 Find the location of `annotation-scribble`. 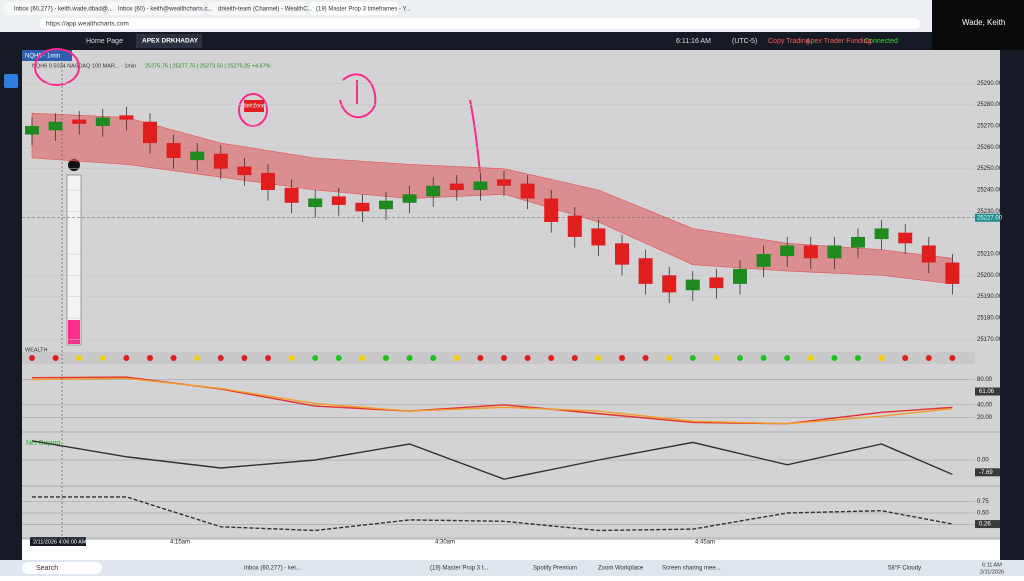

annotation-scribble is located at coordinates (358, 96).